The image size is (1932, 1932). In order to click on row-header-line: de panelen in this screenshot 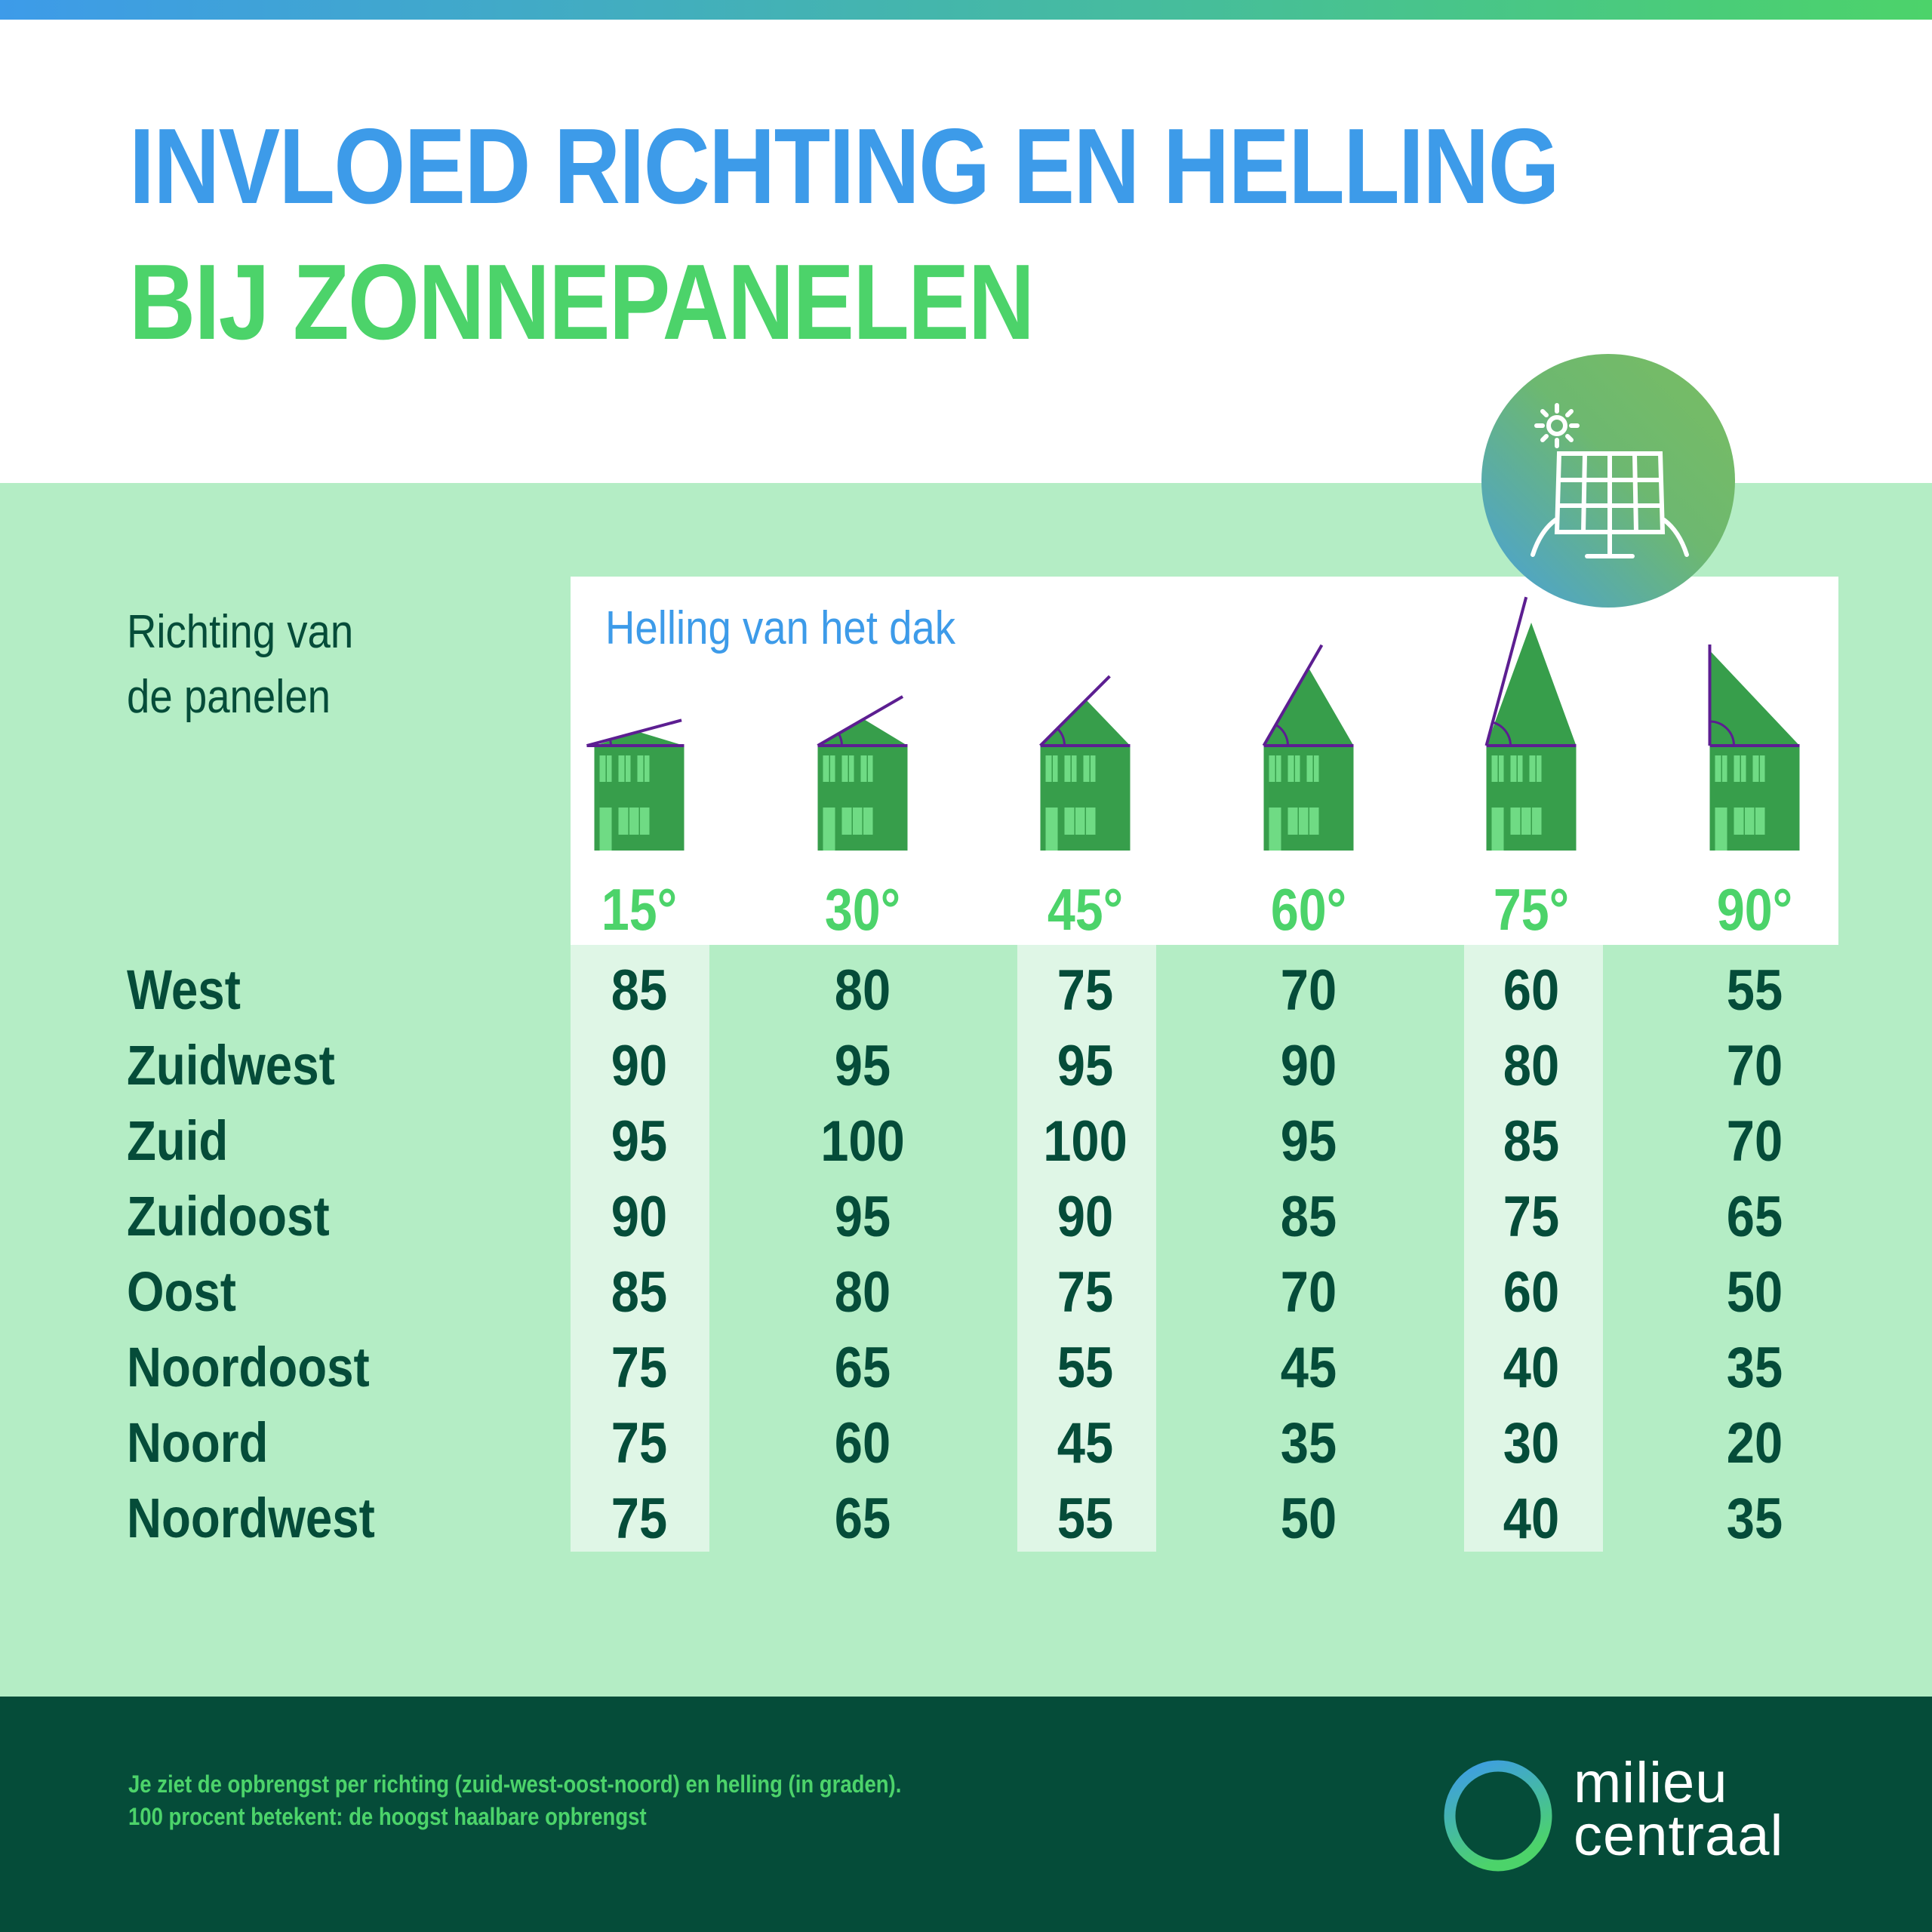, I will do `click(229, 697)`.